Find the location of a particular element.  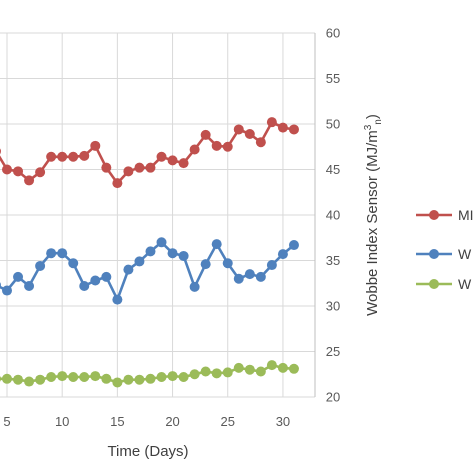

y-axis-title: Wobbe Index Sensor (MJ/m3n) is located at coordinates (373, 215).